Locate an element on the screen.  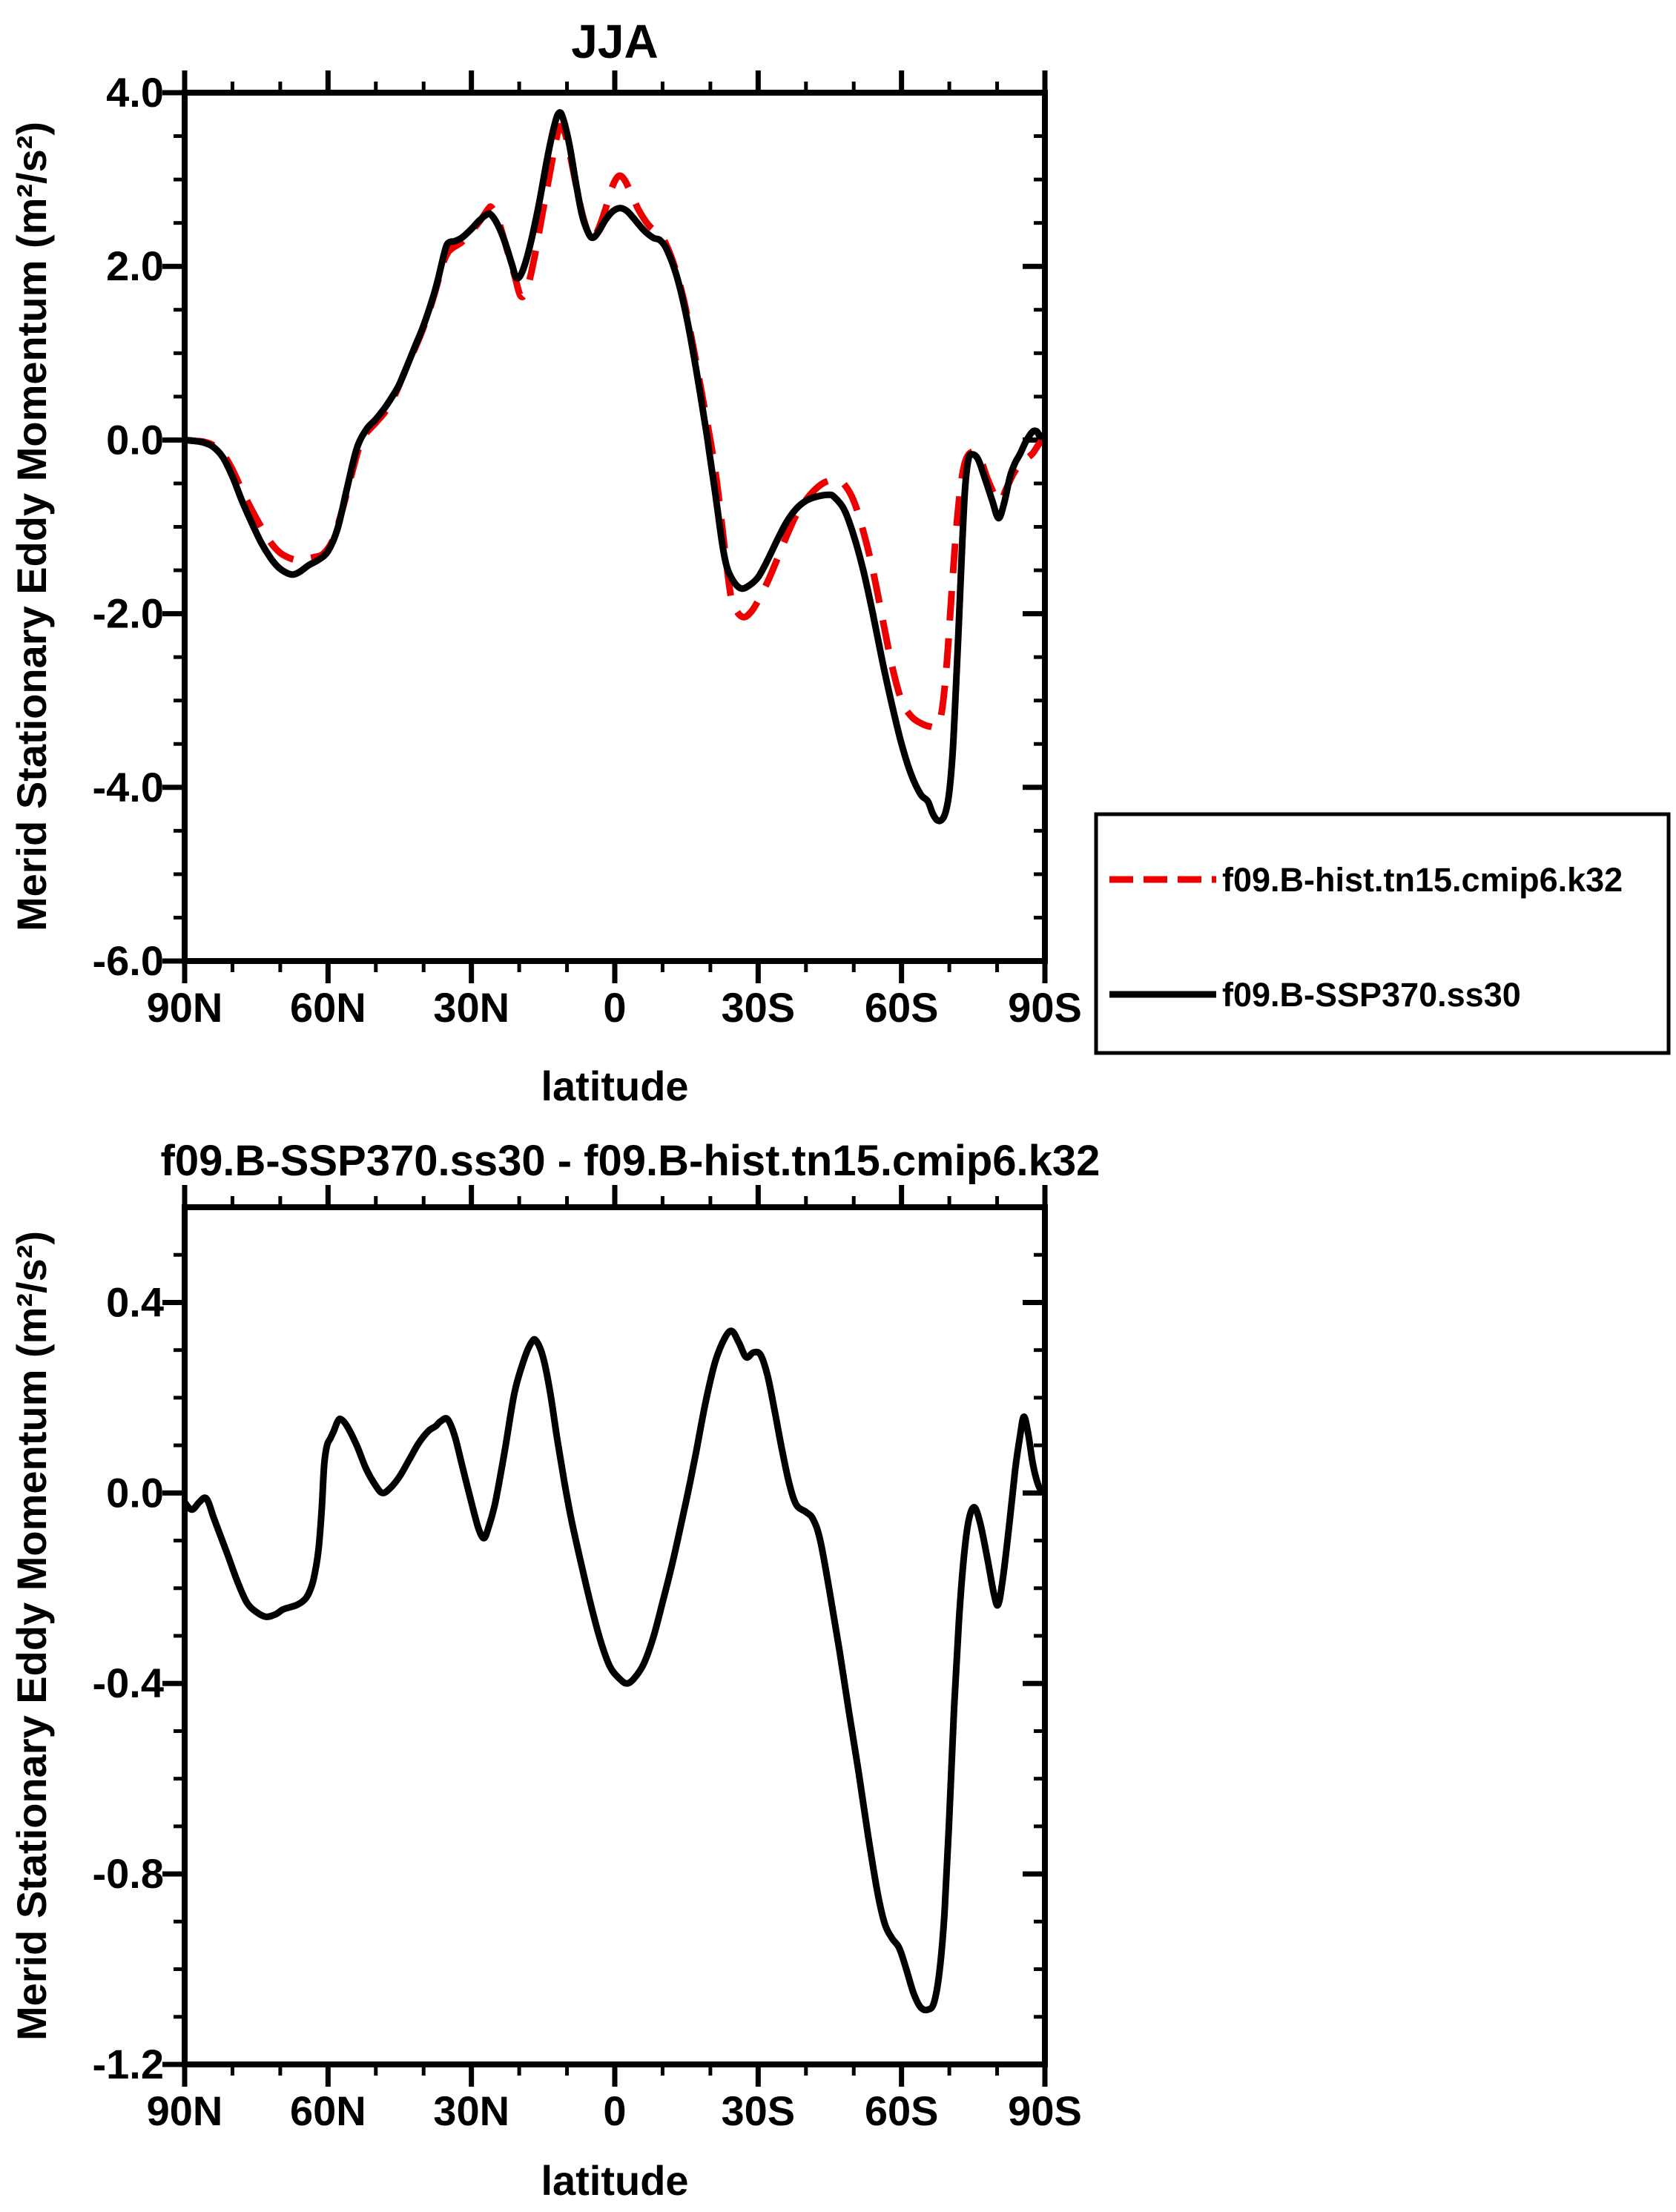
y-tick-label: 0.4 is located at coordinates (135, 1301).